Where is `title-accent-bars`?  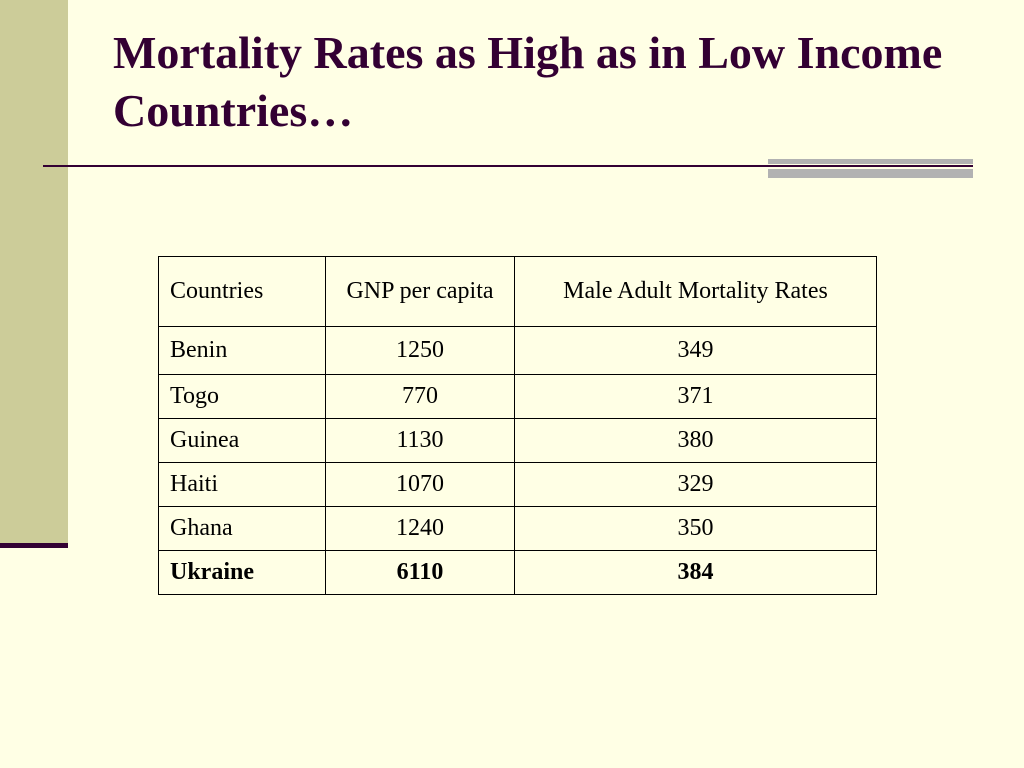 title-accent-bars is located at coordinates (870, 169).